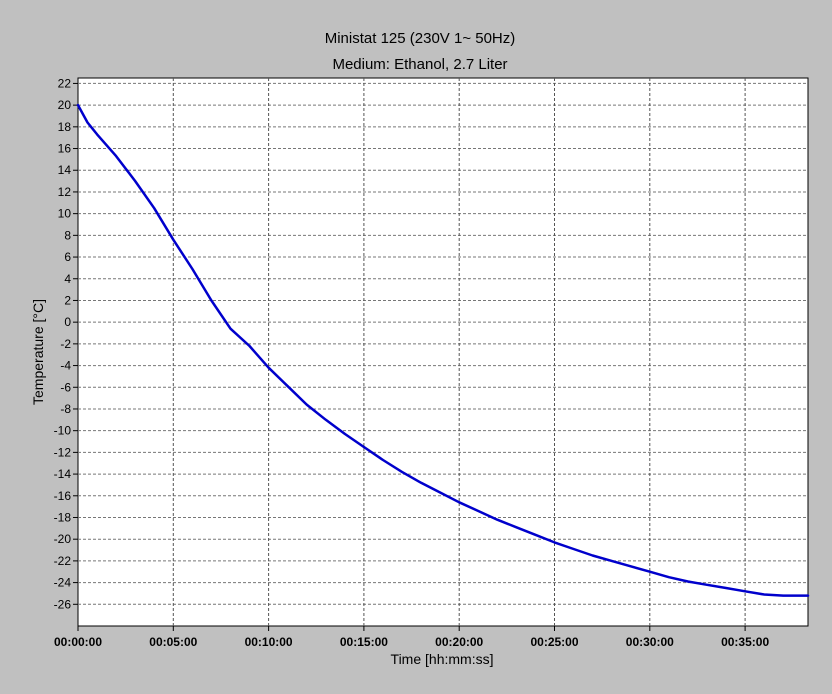 This screenshot has height=694, width=832. Describe the element at coordinates (420, 38) in the screenshot. I see `chart-title: Ministat 125 (230V 1~ 50Hz)` at that location.